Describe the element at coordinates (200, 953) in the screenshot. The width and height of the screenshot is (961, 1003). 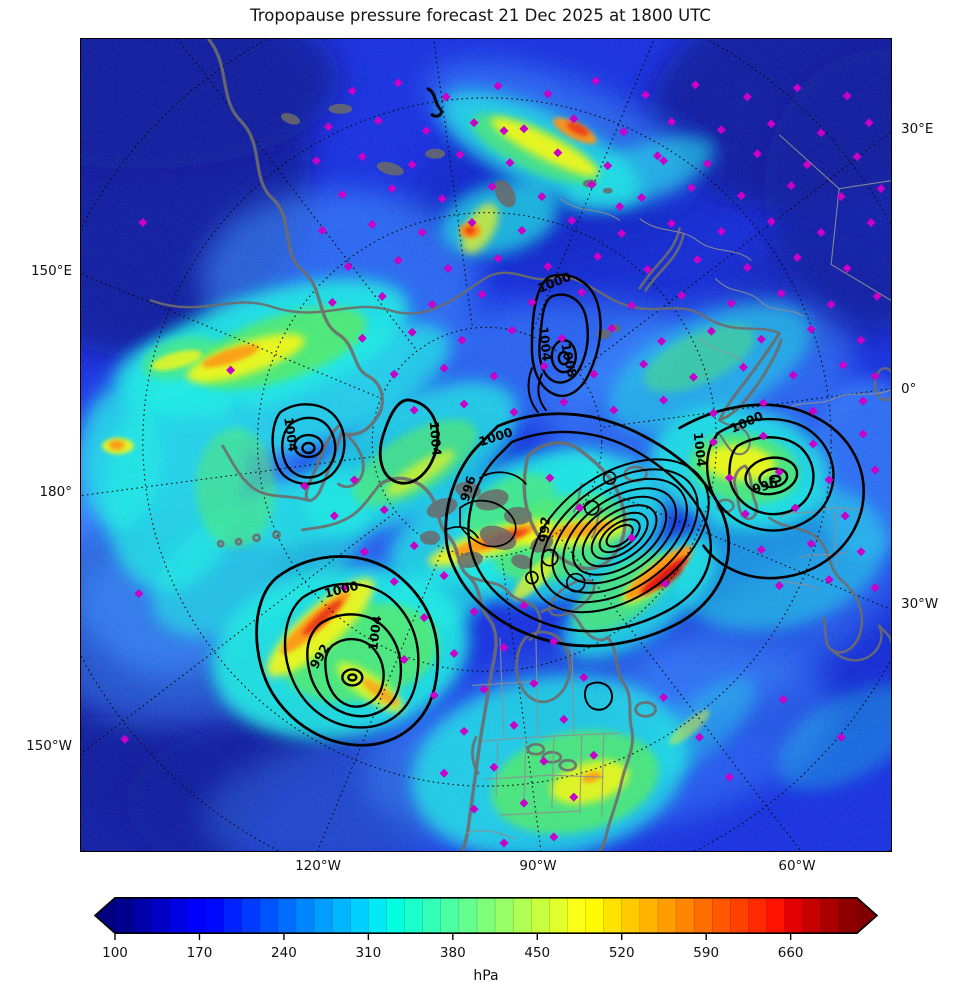
I see `colorbar-tick-label: 170` at that location.